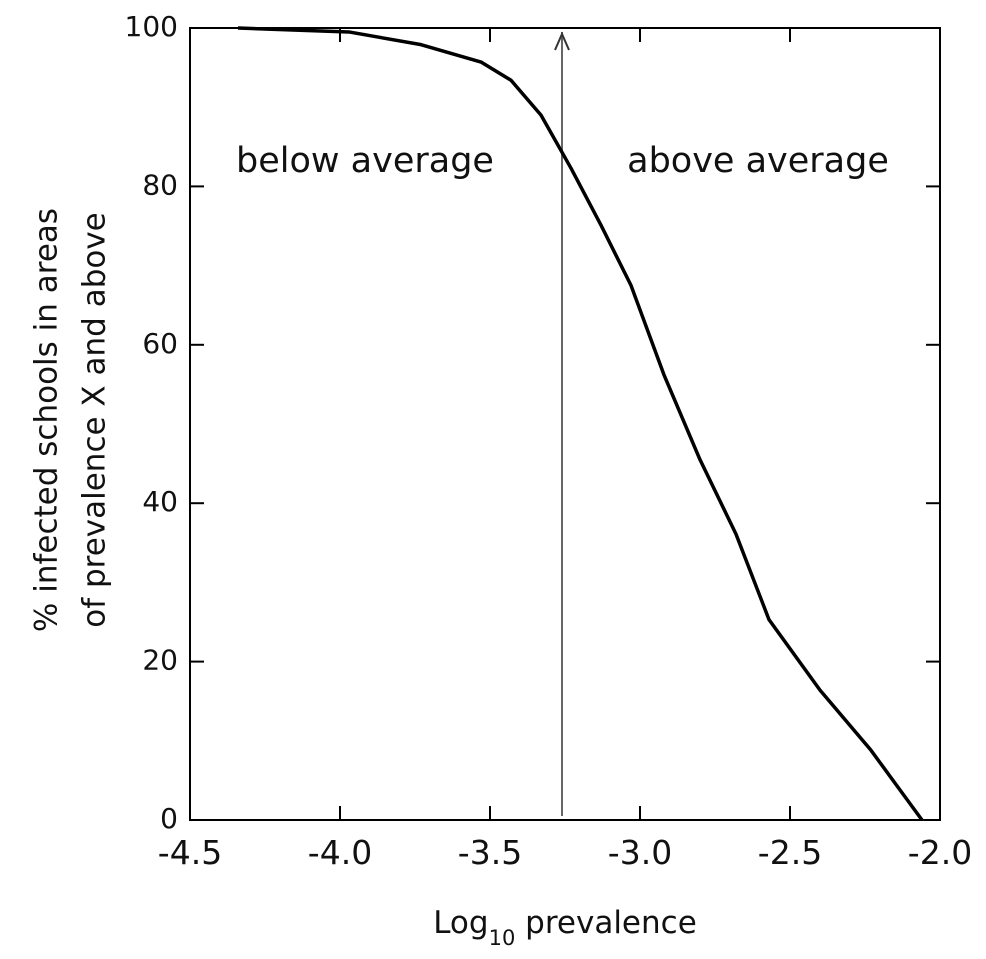 The image size is (986, 959). I want to click on y-tick-label: 0, so click(169, 818).